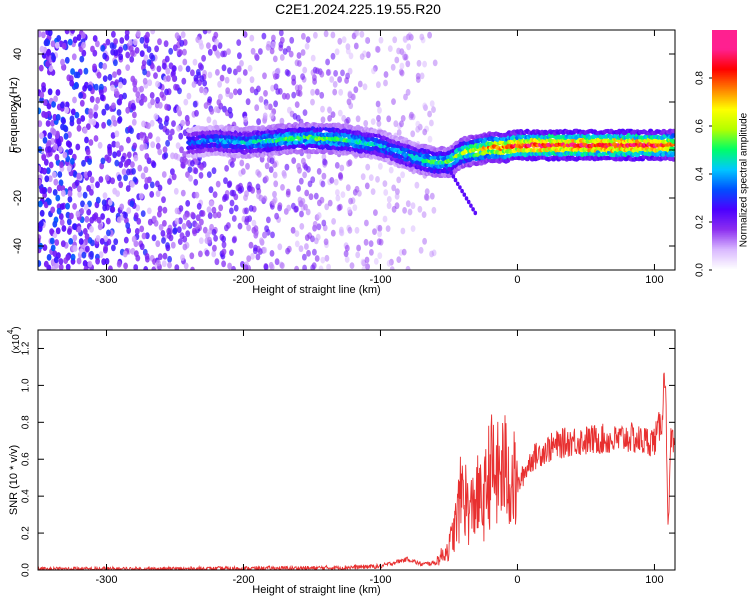 The height and width of the screenshot is (600, 750). I want to click on heatmap-ridge-cell, so click(673, 141).